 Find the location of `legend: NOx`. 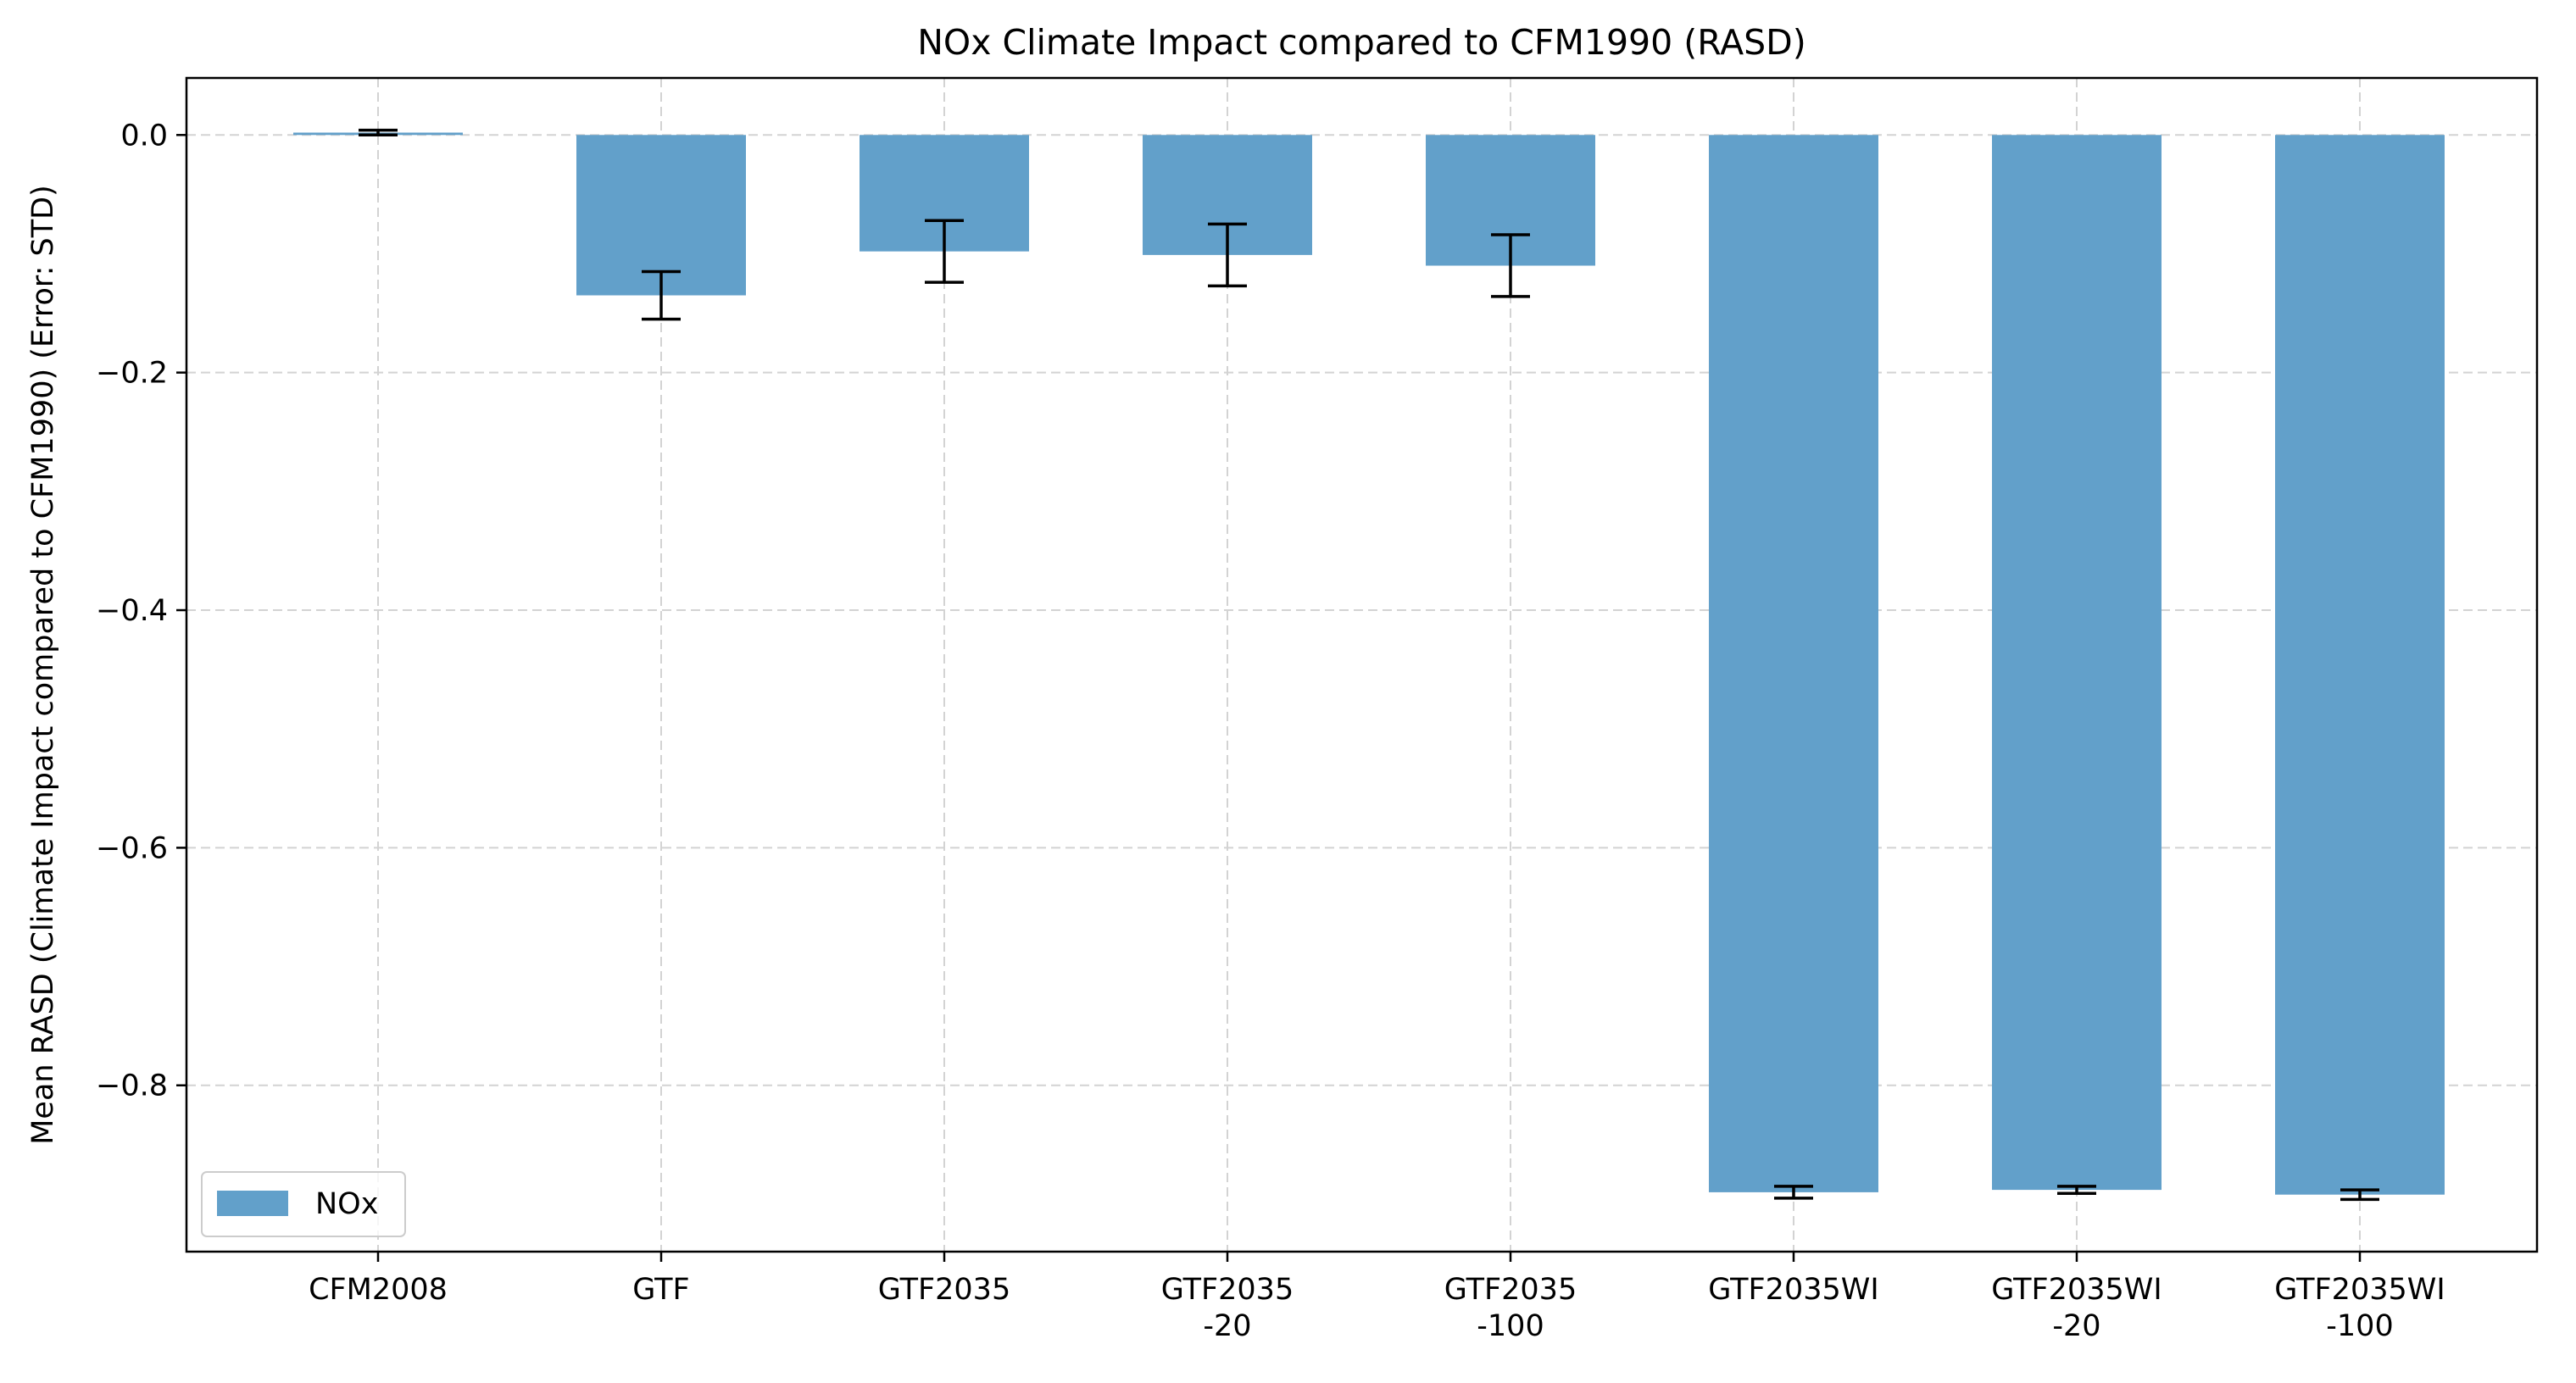

legend: NOx is located at coordinates (303, 1204).